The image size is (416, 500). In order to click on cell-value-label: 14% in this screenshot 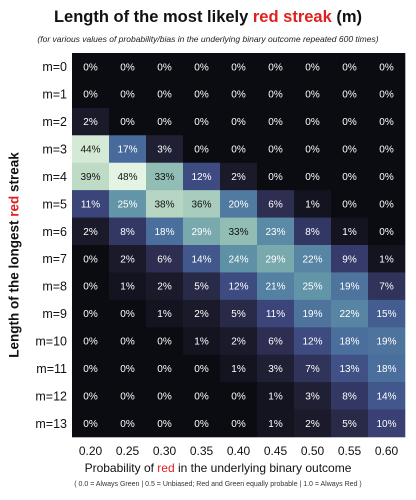, I will do `click(386, 396)`.